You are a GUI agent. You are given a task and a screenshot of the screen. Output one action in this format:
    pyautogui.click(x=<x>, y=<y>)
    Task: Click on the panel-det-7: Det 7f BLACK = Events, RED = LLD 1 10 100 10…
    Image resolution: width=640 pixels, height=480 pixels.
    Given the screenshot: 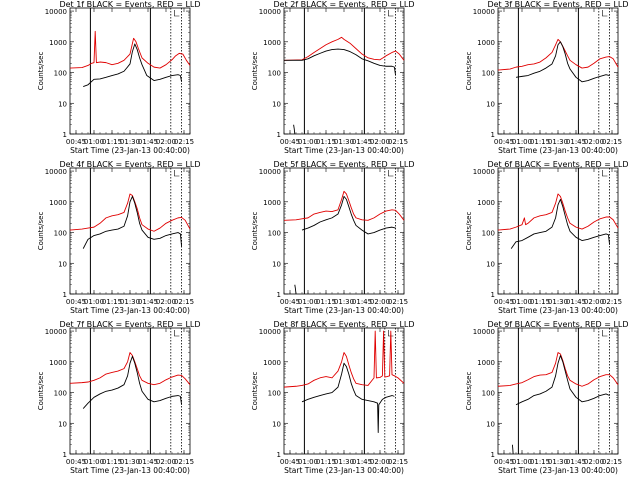 What is the action you would take?
    pyautogui.click(x=119, y=397)
    